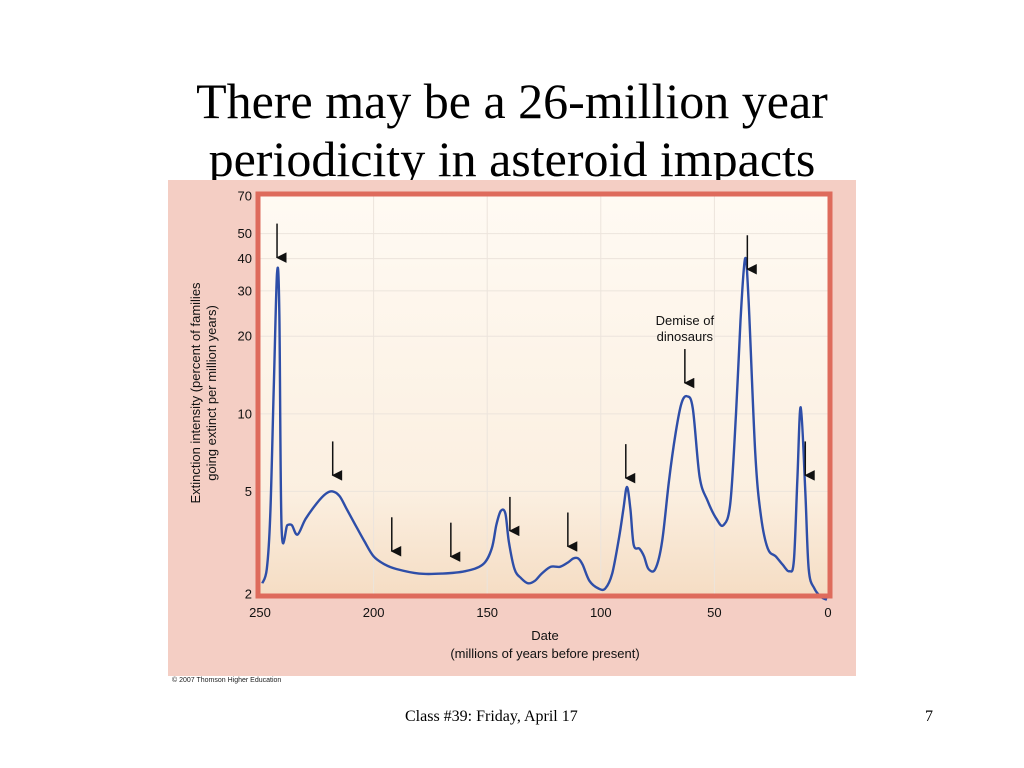 This screenshot has height=768, width=1024. What do you see at coordinates (714, 612) in the screenshot?
I see `x-tick-label: 50` at bounding box center [714, 612].